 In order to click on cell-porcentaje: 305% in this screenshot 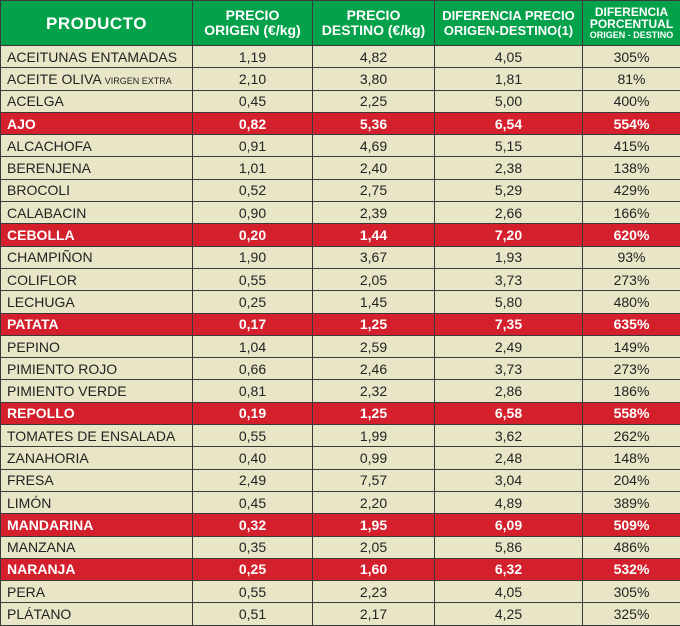, I will do `click(631, 592)`.